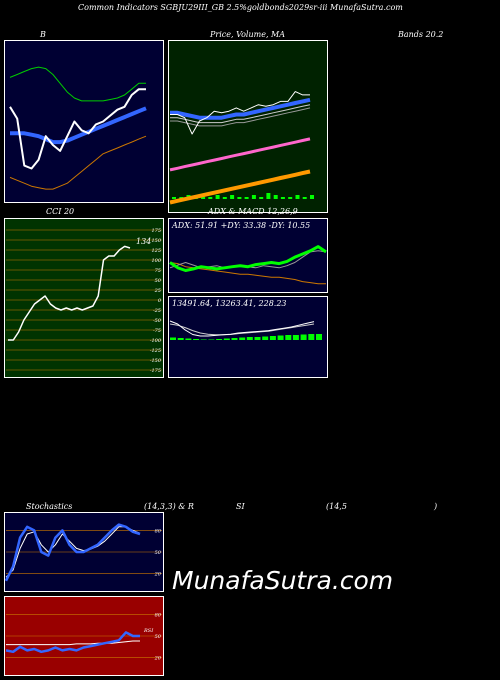 The image size is (500, 680). What do you see at coordinates (240, 187) in the screenshot?
I see `orange-ma-line` at bounding box center [240, 187].